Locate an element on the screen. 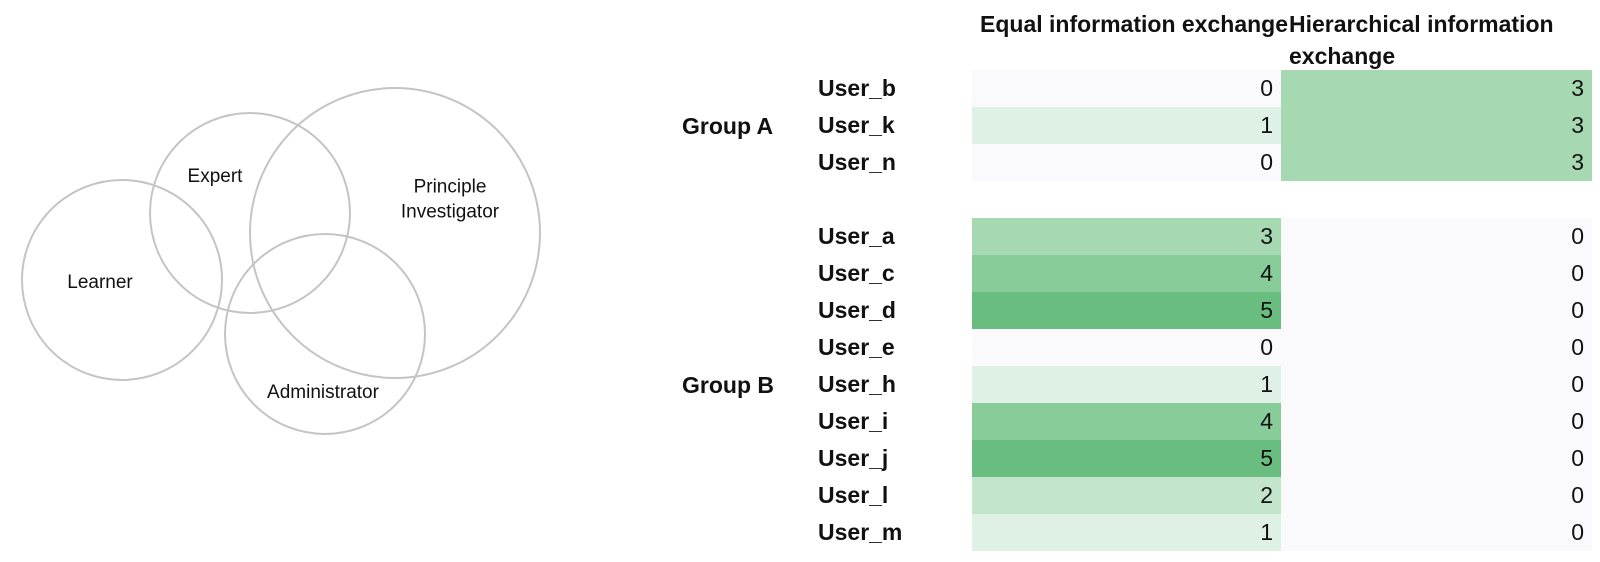  venn-label-administrator: Administrator is located at coordinates (323, 392).